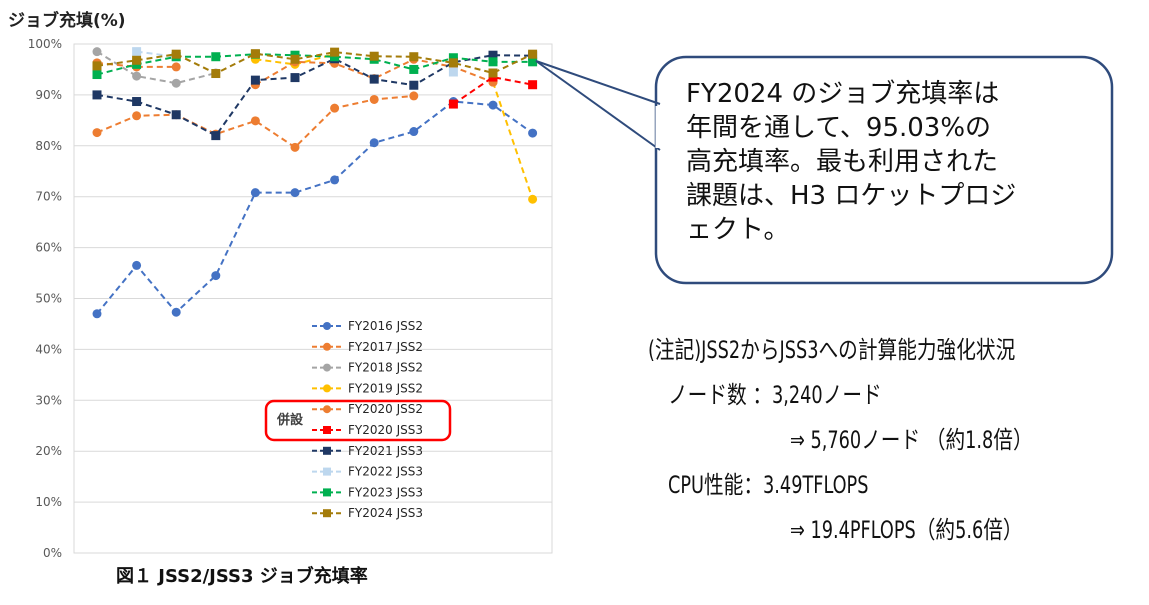  Describe the element at coordinates (385, 451) in the screenshot. I see `legend-label: FY2021 JSS3` at that location.